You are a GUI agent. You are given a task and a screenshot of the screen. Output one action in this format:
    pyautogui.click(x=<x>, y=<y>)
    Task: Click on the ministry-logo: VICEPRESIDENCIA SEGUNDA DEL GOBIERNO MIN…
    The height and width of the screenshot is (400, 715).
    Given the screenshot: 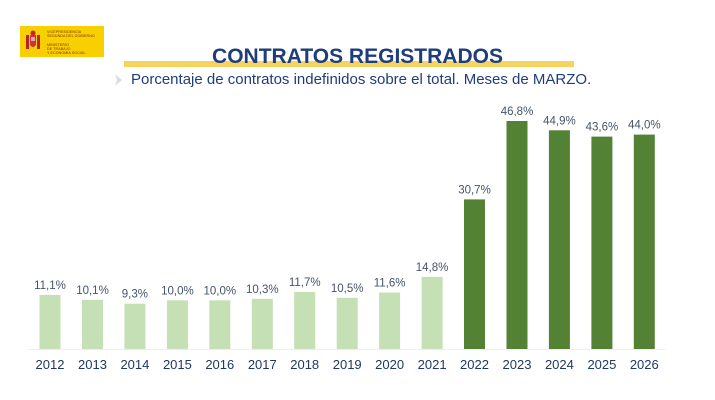 What is the action you would take?
    pyautogui.click(x=62, y=41)
    